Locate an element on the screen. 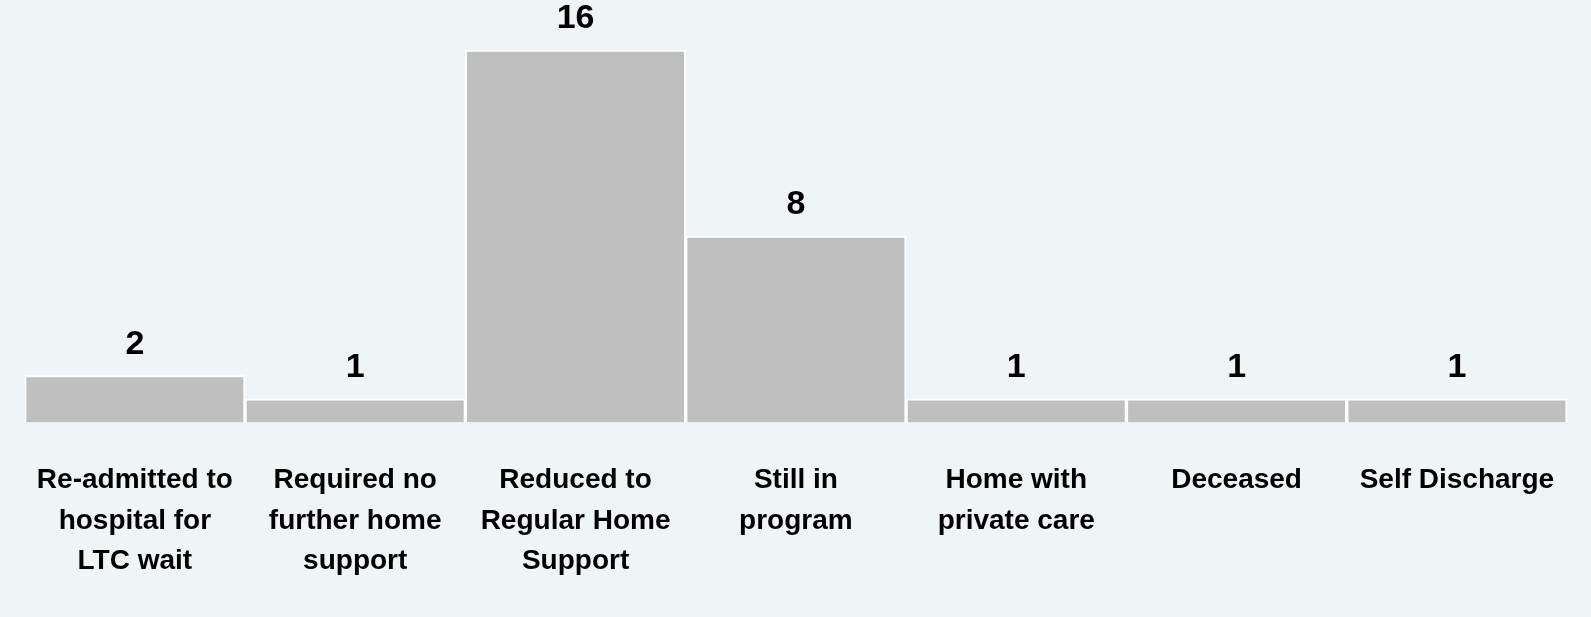 This screenshot has width=1591, height=617. x-tick-label: Re-admitted to hospital for LTC wait is located at coordinates (134, 519).